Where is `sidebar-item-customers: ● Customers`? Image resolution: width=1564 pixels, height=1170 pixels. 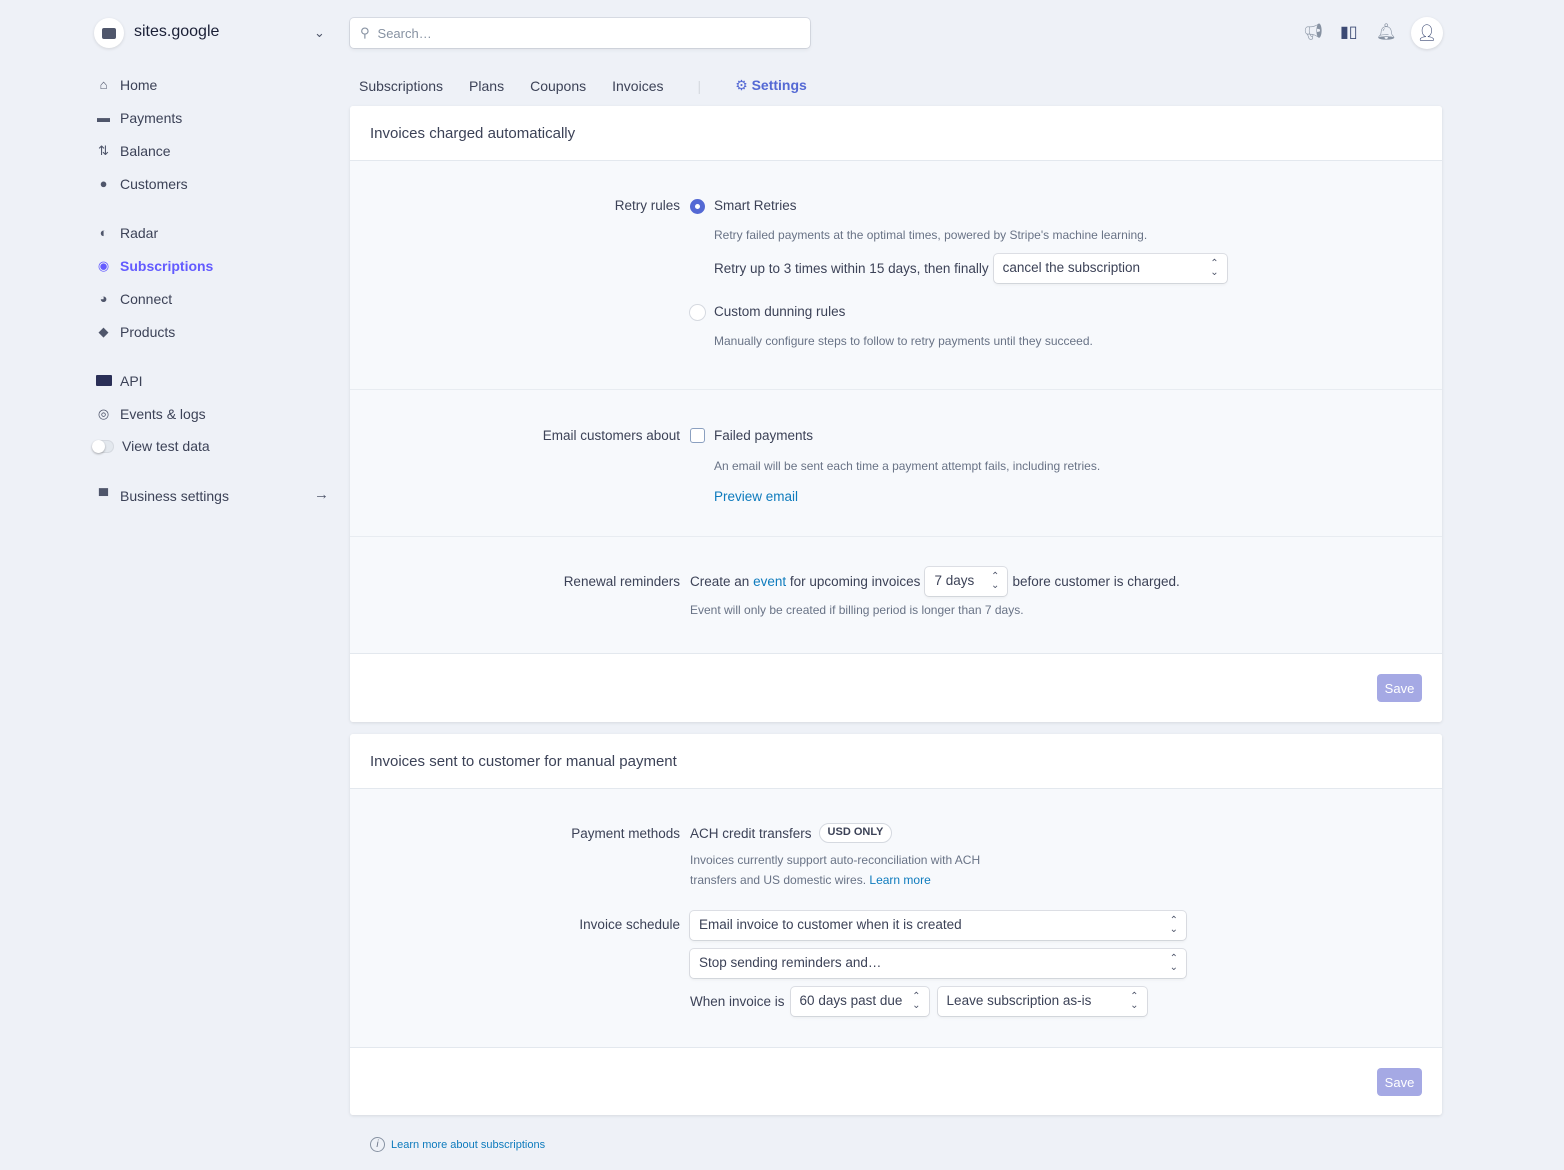
sidebar-item-customers: ● Customers is located at coordinates (141, 183).